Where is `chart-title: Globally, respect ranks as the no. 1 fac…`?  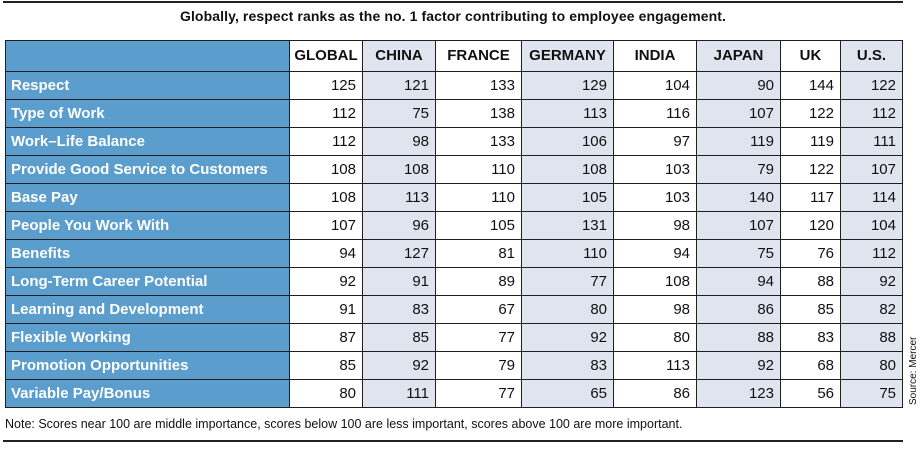 chart-title: Globally, respect ranks as the no. 1 fac… is located at coordinates (453, 16).